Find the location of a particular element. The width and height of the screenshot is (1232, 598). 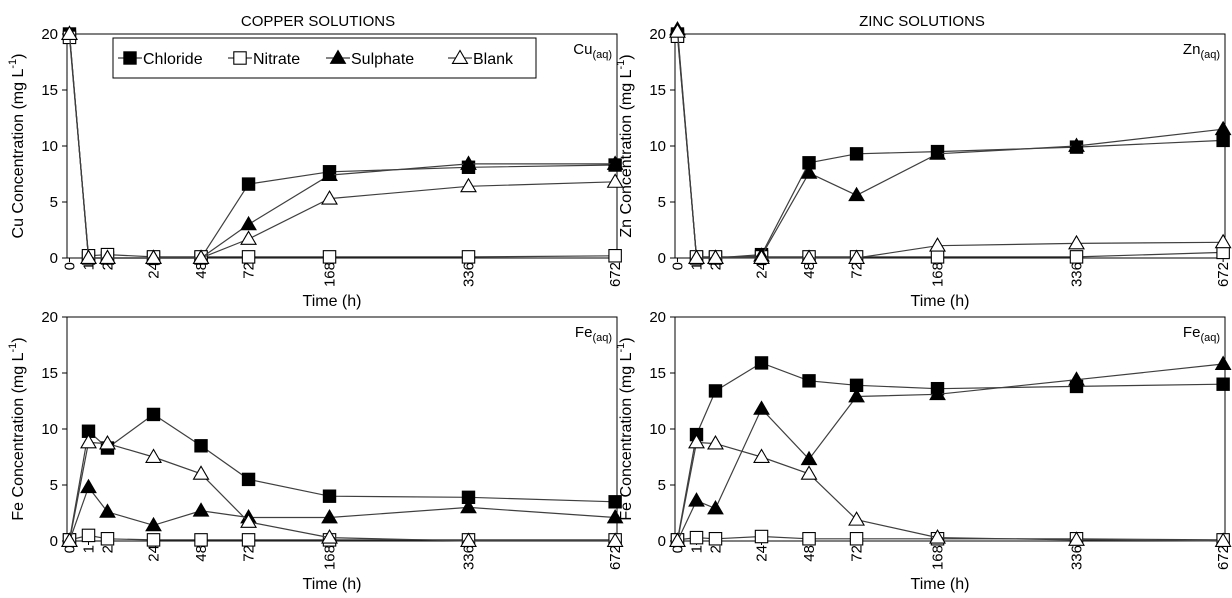

zinc-solutions-title: ZINC SOLUTIONS is located at coordinates (922, 21).